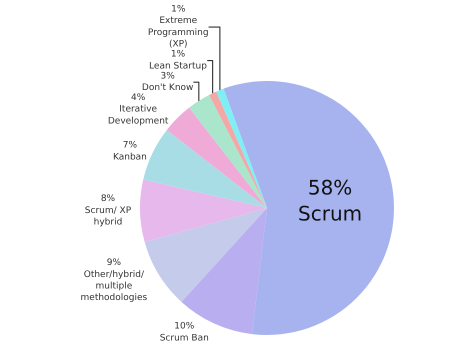 The height and width of the screenshot is (355, 474). Describe the element at coordinates (184, 327) in the screenshot. I see `data-label: 10%` at that location.